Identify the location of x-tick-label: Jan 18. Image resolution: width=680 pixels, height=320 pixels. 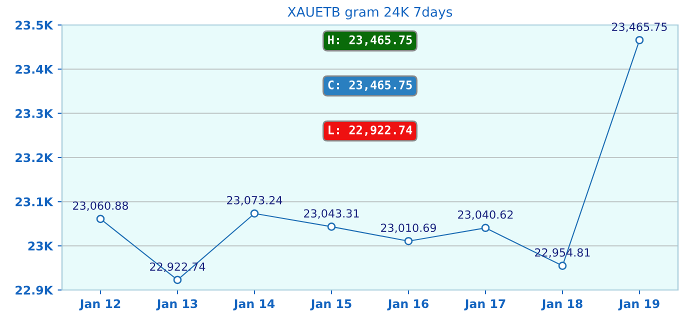
(561, 304).